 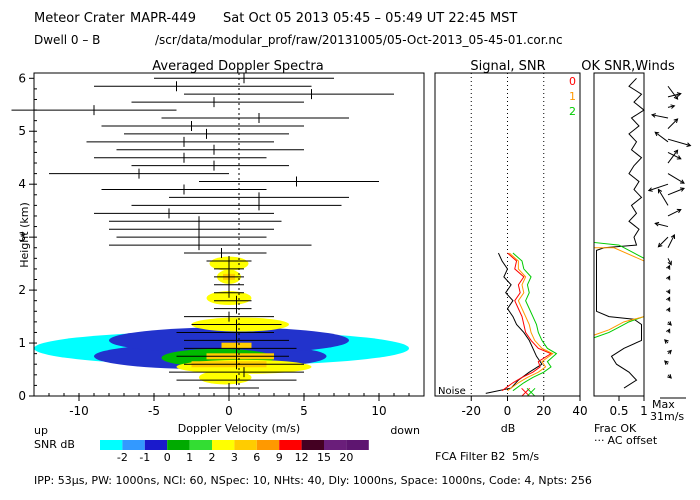 What do you see at coordinates (628, 66) in the screenshot?
I see `ok-title: OK SNR,Winds` at bounding box center [628, 66].